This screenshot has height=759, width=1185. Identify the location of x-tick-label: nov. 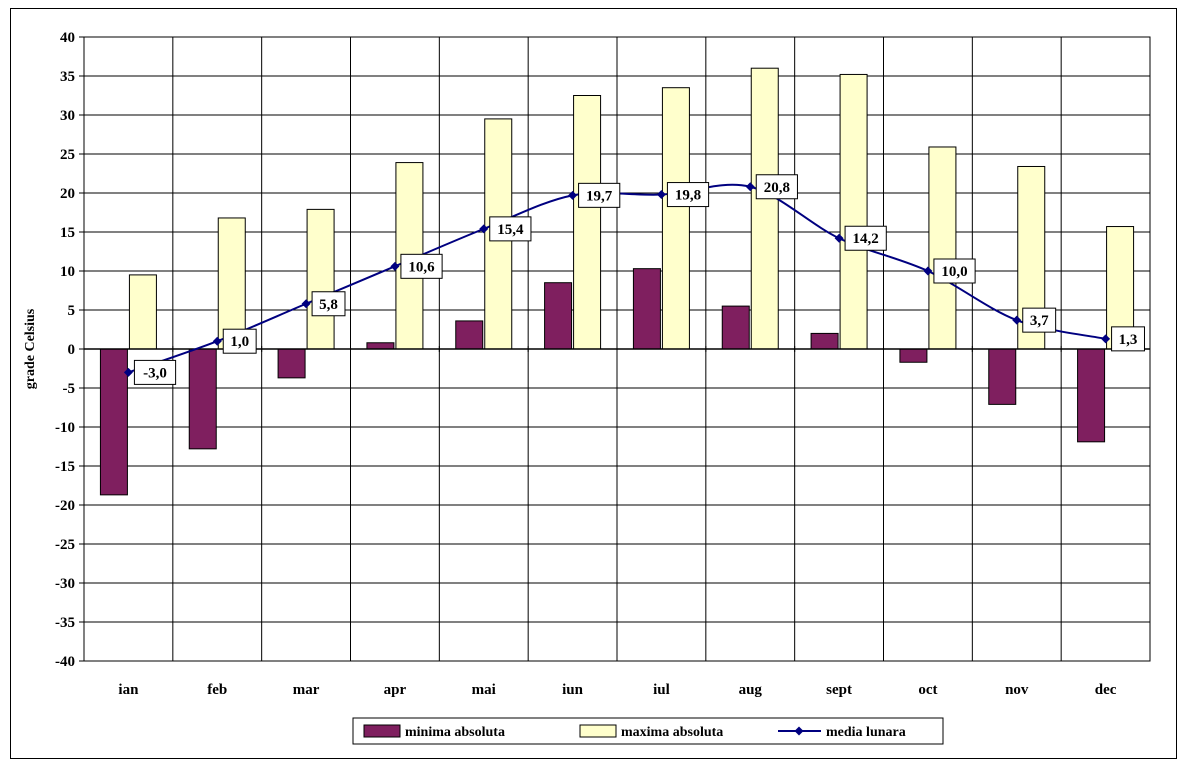
(1017, 690).